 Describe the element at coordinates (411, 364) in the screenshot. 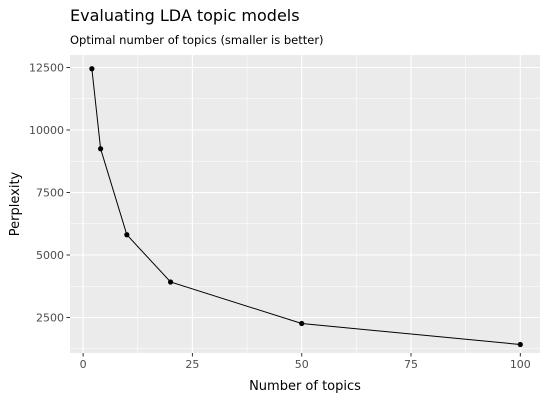

I see `x-tick-label: 75` at that location.